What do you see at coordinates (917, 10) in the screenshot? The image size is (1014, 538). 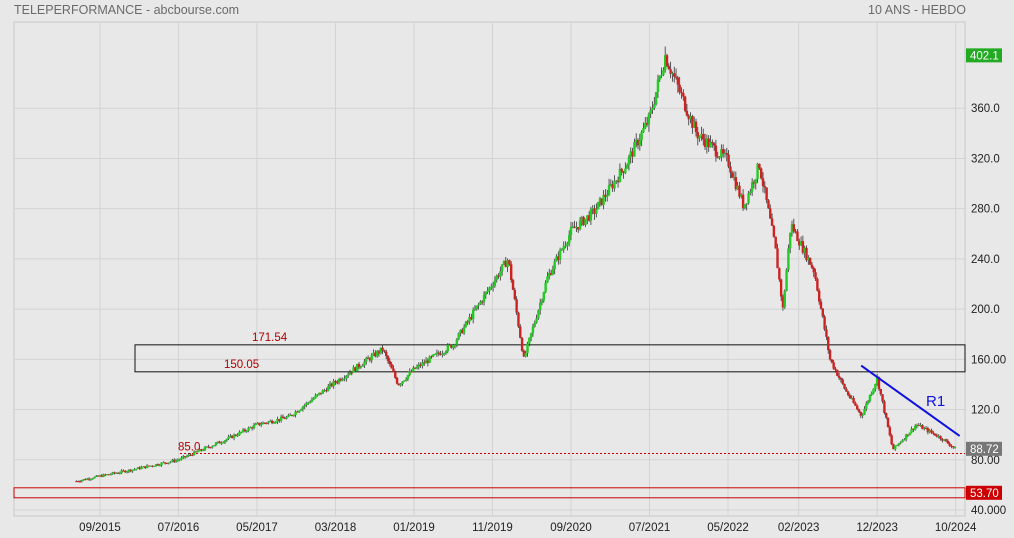 I see `chart-period: 10 ANS - HEBDO` at bounding box center [917, 10].